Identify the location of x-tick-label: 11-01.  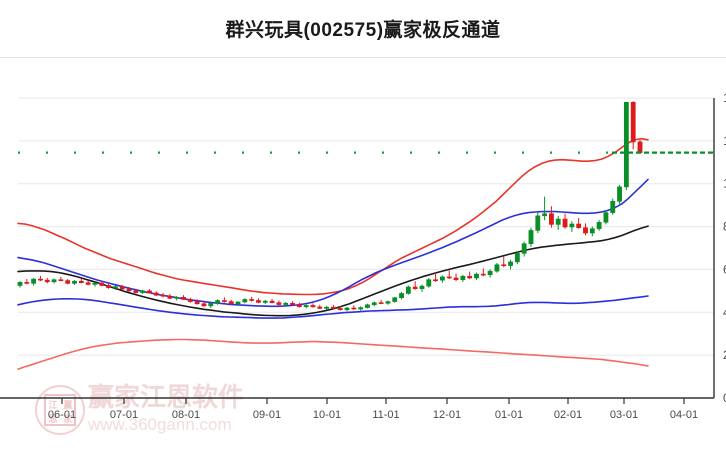
(385, 415).